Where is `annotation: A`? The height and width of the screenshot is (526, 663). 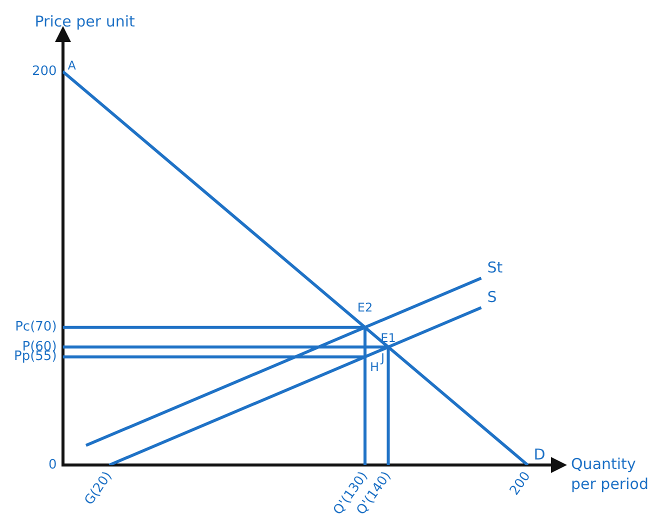 annotation: A is located at coordinates (72, 65).